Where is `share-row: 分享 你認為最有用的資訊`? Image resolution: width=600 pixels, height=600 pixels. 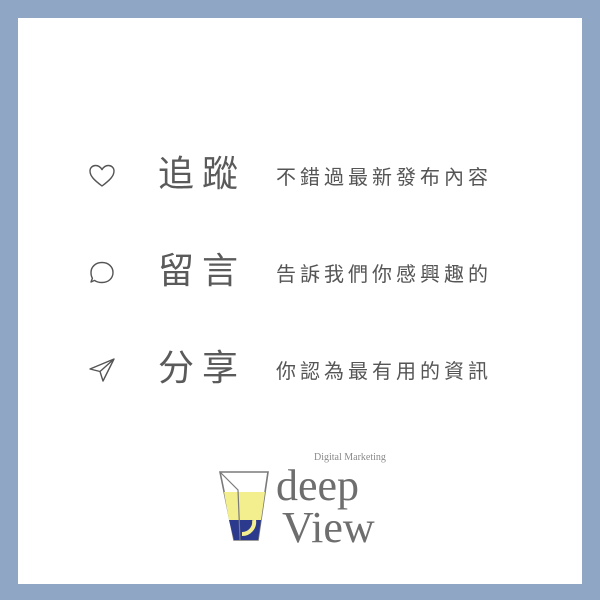 share-row: 分享 你認為最有用的資訊 is located at coordinates (300, 370).